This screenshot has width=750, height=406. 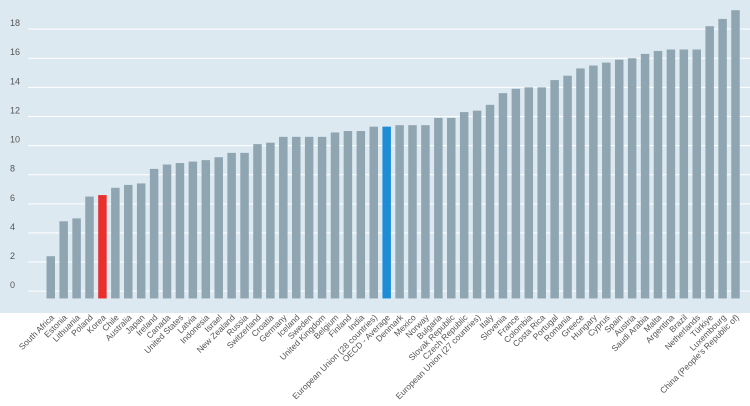 I want to click on bar-ireland, so click(x=154, y=233).